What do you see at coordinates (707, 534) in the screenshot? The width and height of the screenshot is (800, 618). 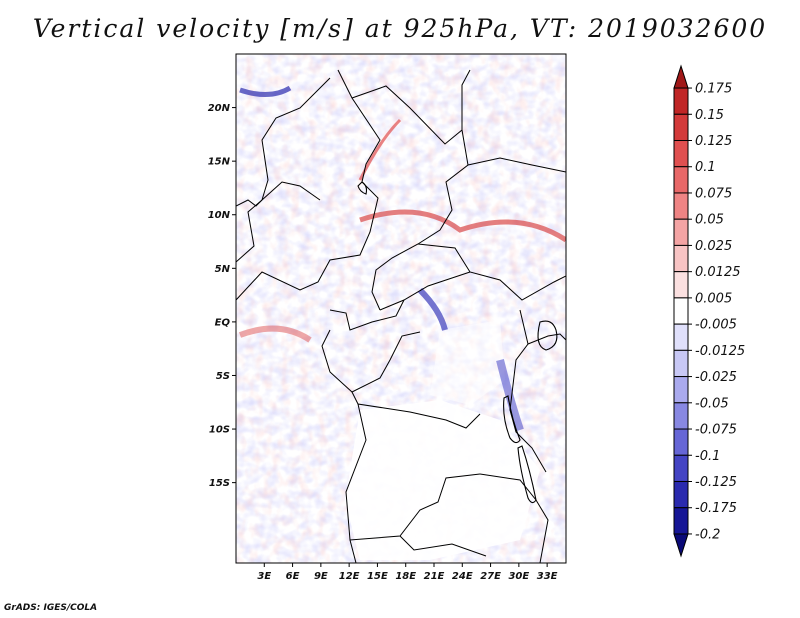 I see `colorbar-label: -0.2` at bounding box center [707, 534].